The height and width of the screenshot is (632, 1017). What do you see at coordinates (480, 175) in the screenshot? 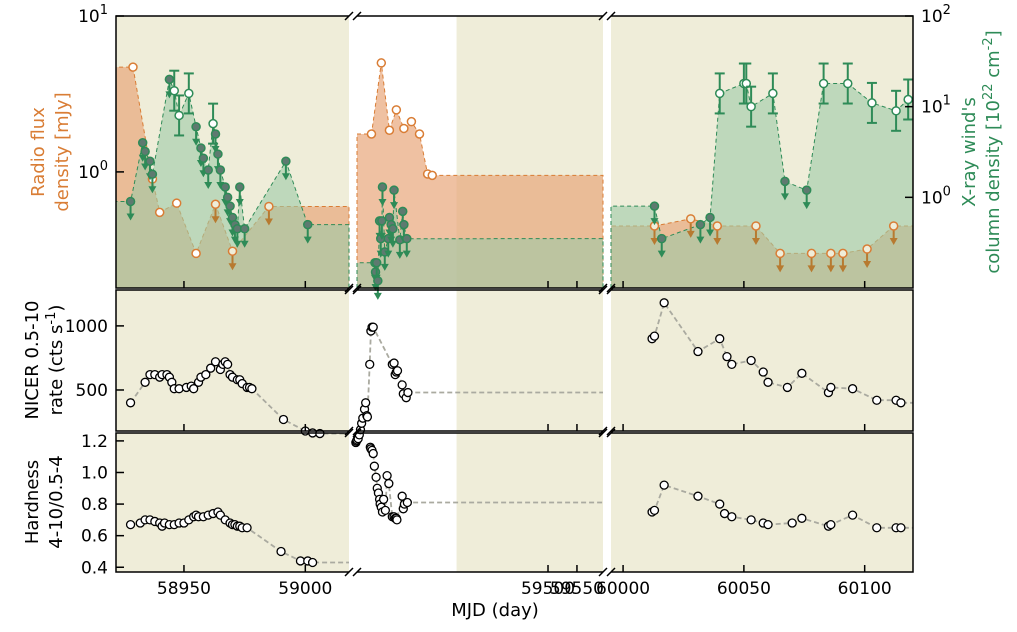
I see `radio-area` at bounding box center [480, 175].